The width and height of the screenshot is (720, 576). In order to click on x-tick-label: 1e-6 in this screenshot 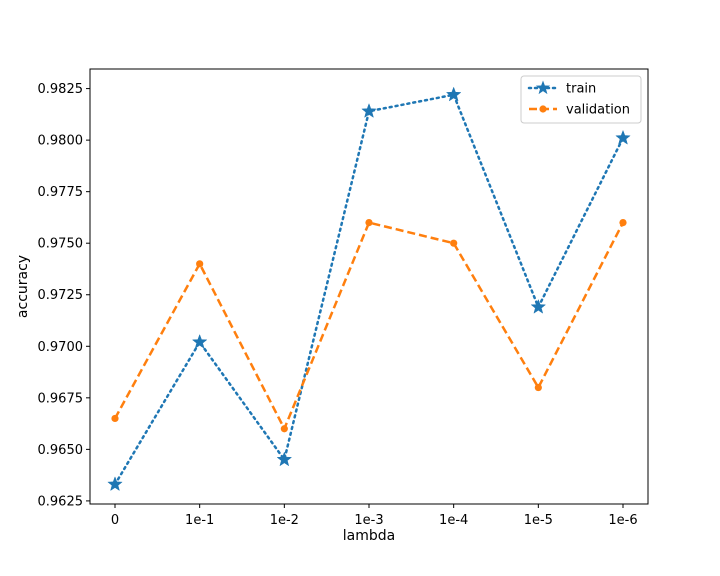, I will do `click(622, 520)`.